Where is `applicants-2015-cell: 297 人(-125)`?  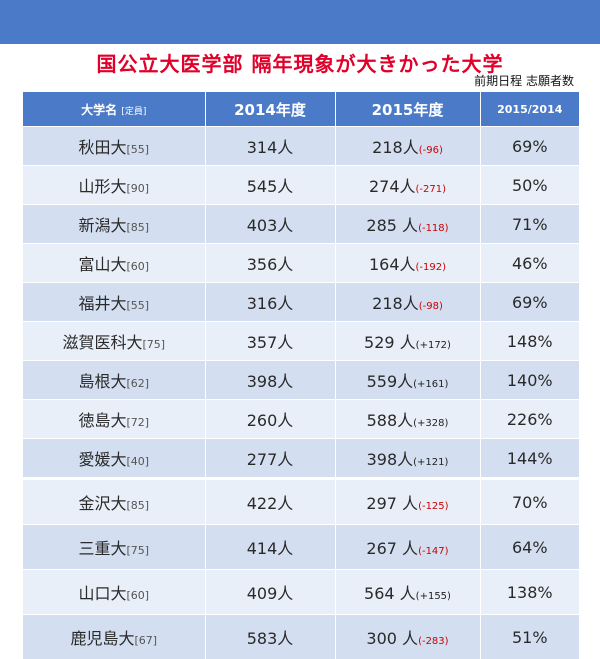
applicants-2015-cell: 297 人(-125) is located at coordinates (407, 502).